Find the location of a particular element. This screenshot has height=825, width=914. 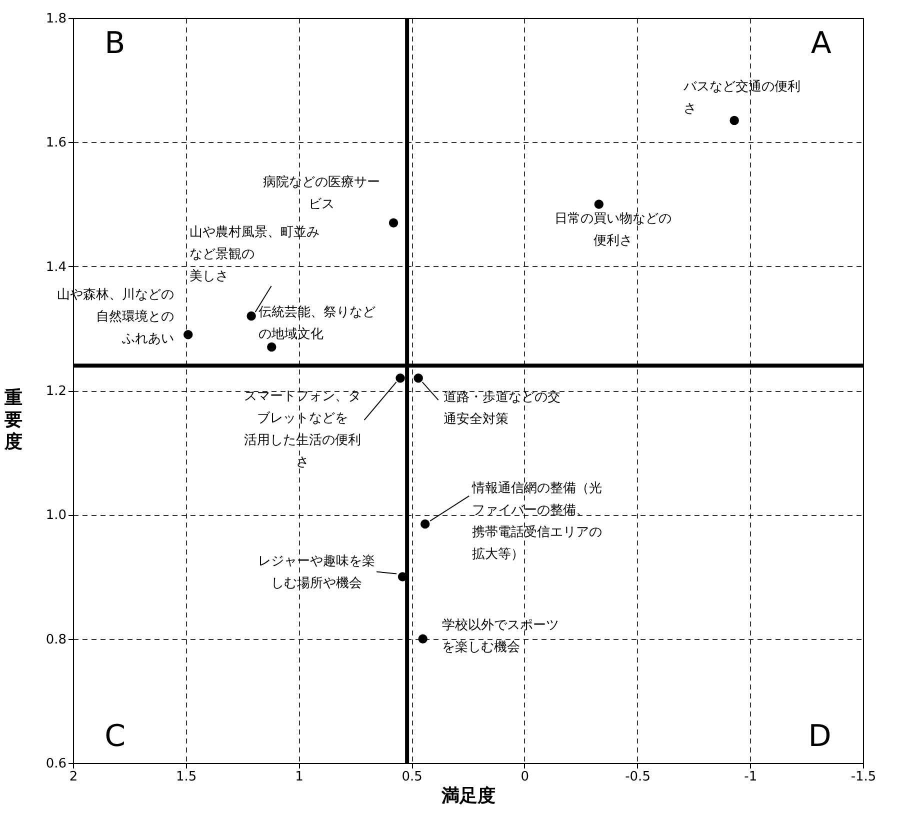

annotation: 伝統芸能、祭りなどの地域文化 is located at coordinates (317, 323).